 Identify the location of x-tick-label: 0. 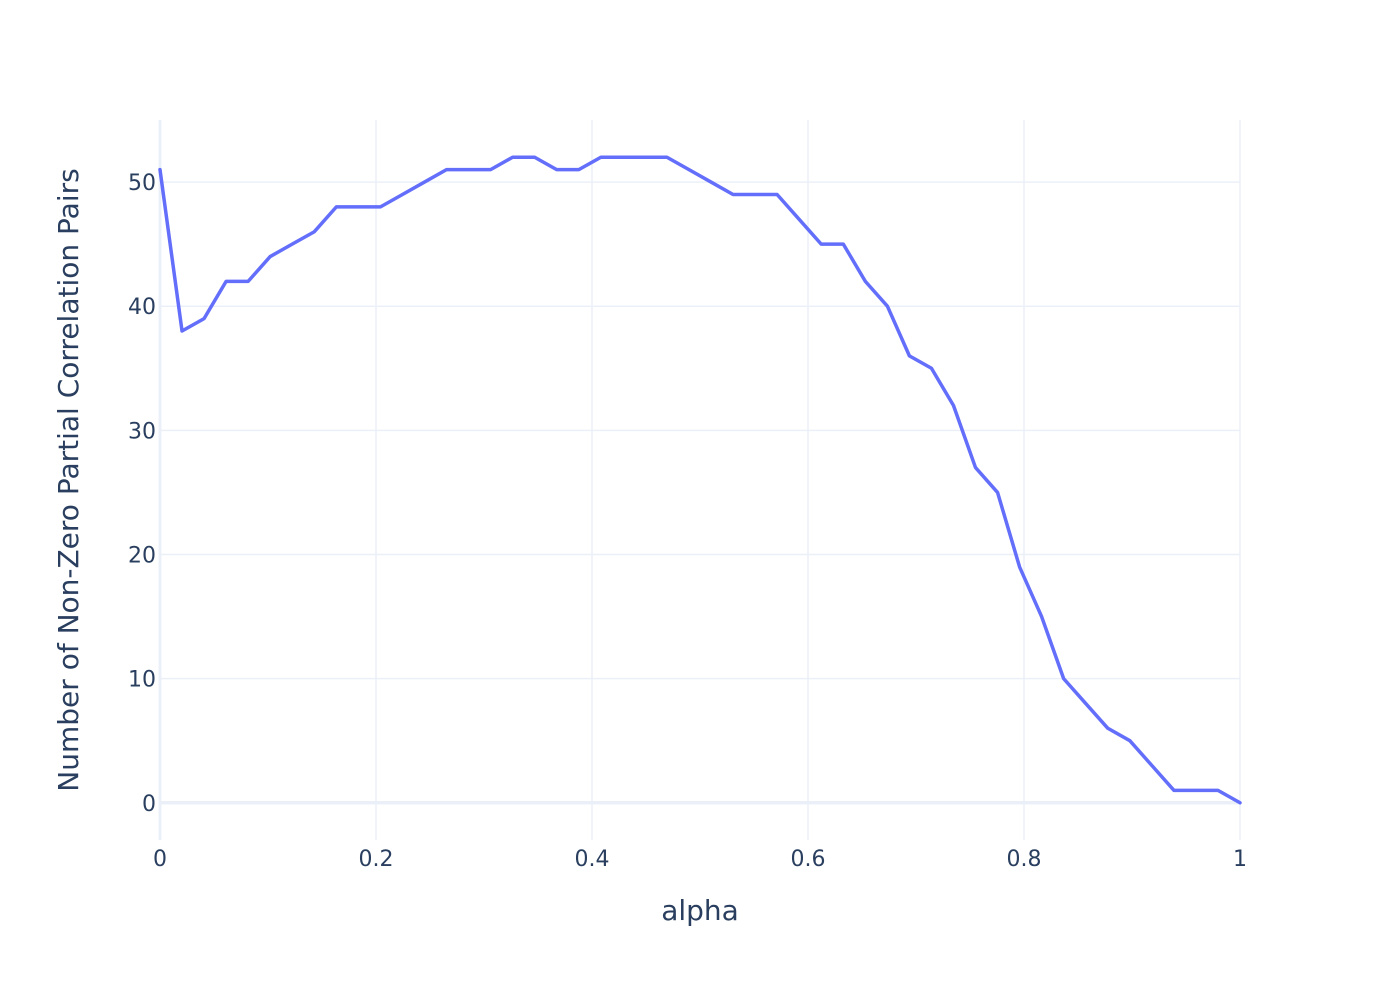
(160, 859).